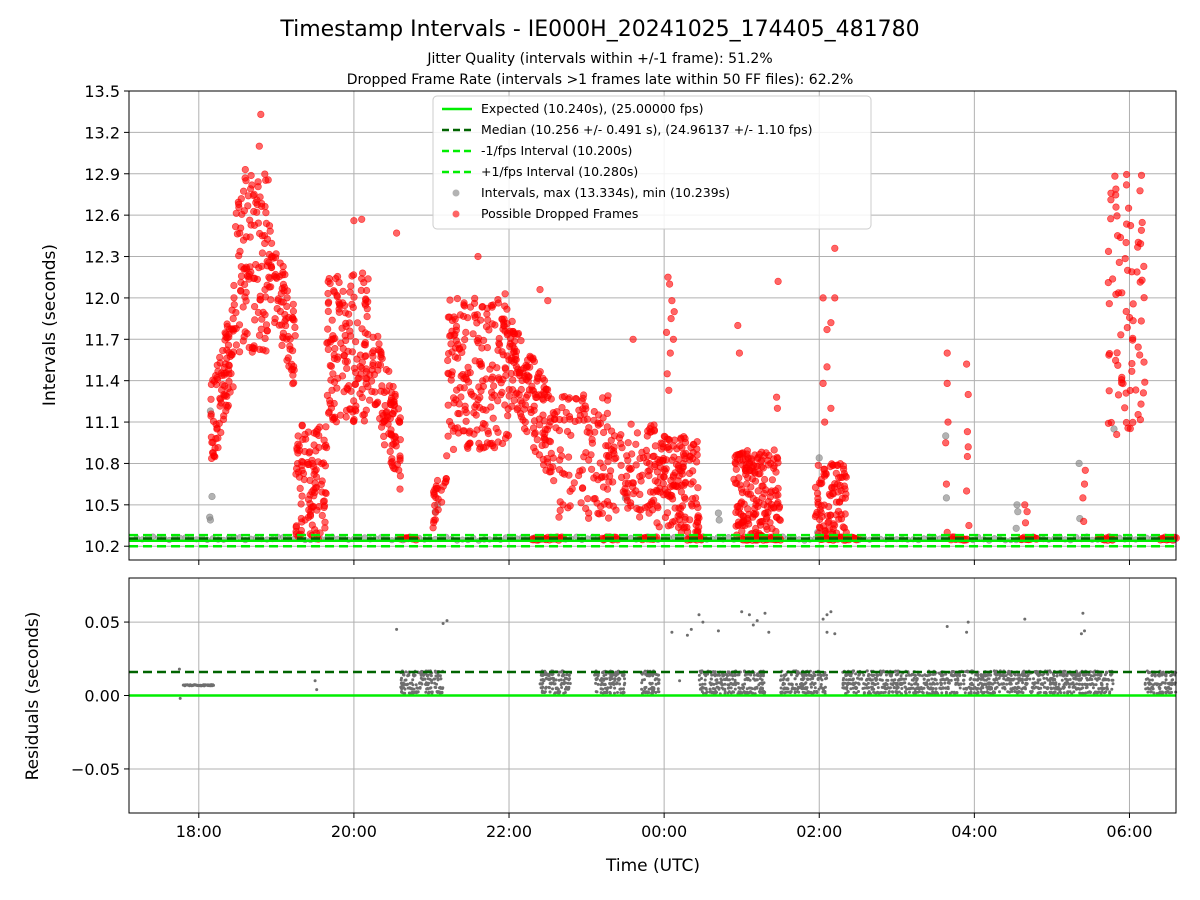 The image size is (1200, 900). Describe the element at coordinates (652, 866) in the screenshot. I see `x-axis-label: Time (UTC)` at that location.